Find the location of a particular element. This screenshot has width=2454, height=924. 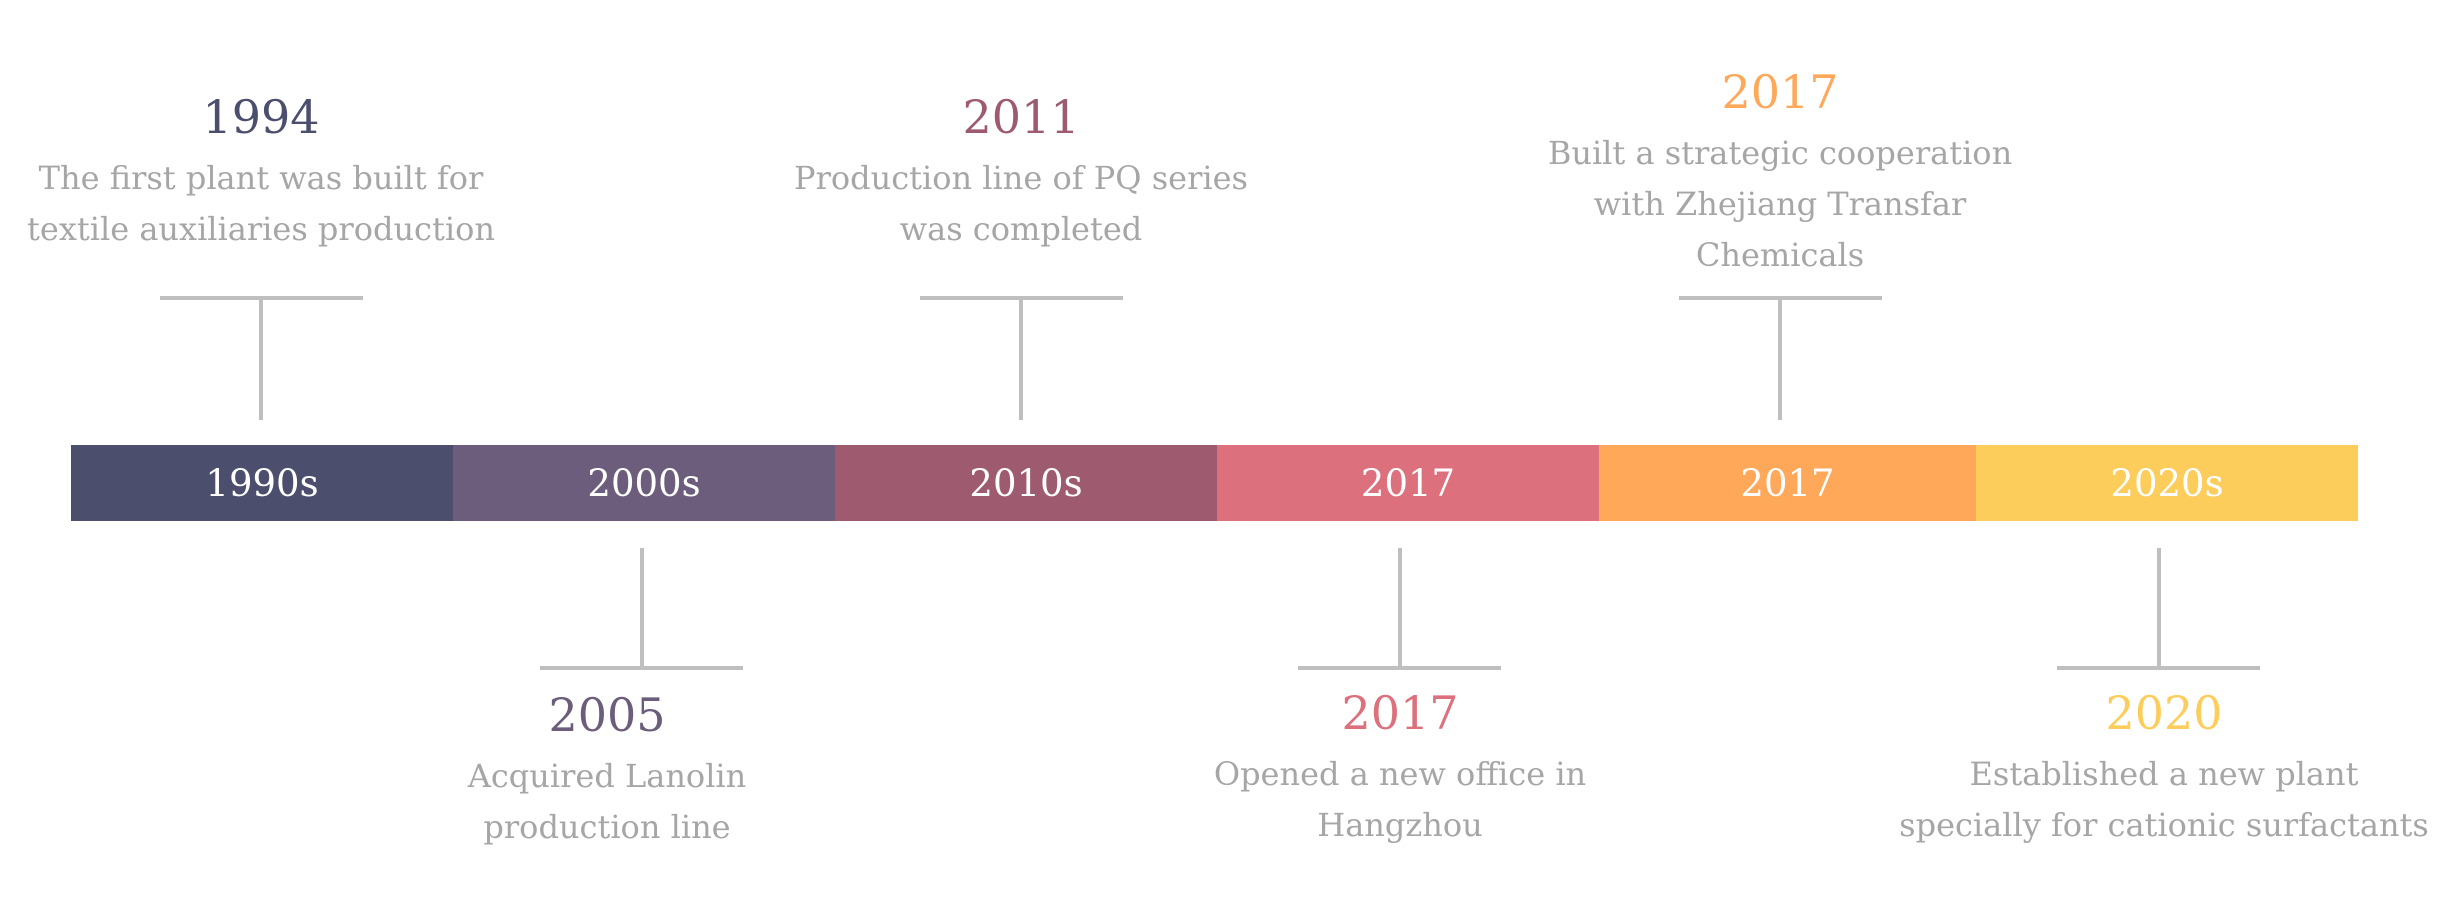

segment-2020s: 2020s is located at coordinates (2167, 483).